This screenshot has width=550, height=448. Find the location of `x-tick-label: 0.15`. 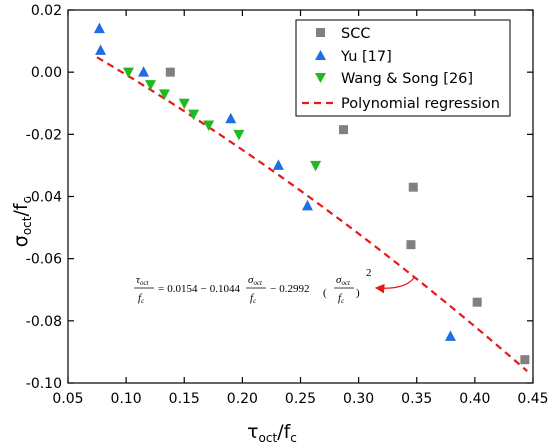

x-tick-label: 0.15 is located at coordinates (184, 399).